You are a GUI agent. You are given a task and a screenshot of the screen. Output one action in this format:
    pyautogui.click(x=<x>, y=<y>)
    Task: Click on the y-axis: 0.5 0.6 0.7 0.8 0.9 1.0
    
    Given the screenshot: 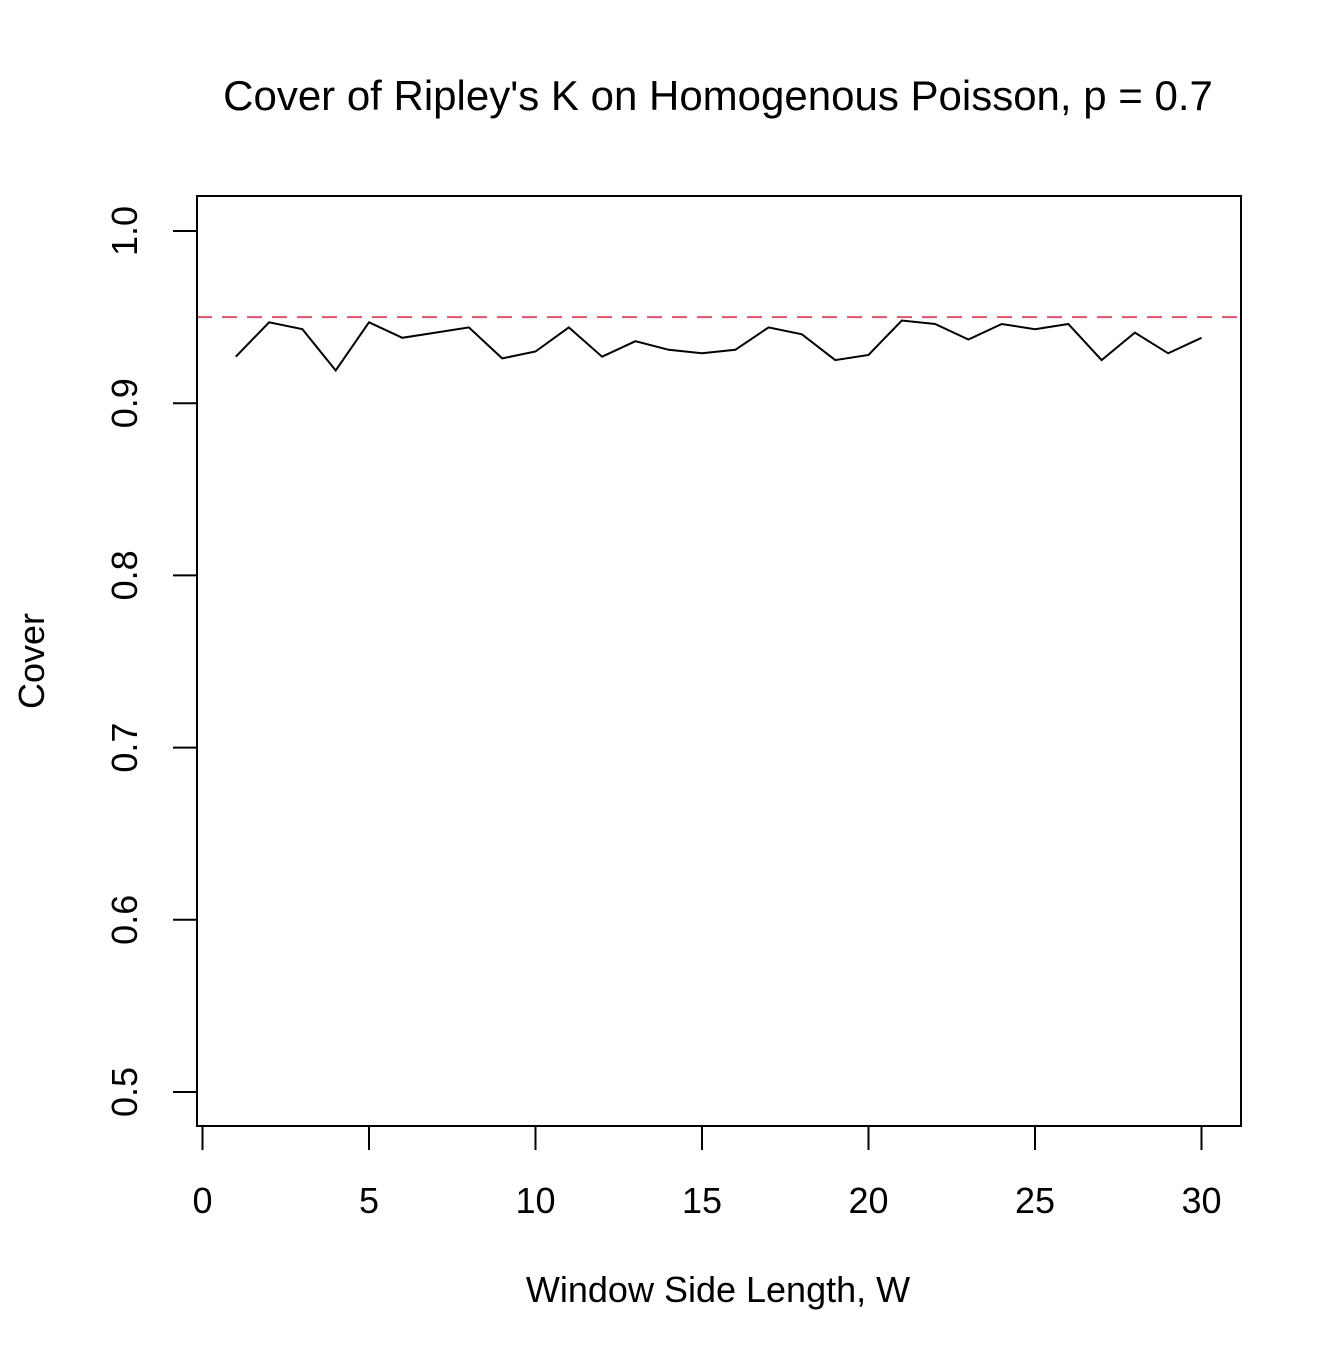 What is the action you would take?
    pyautogui.click(x=151, y=661)
    